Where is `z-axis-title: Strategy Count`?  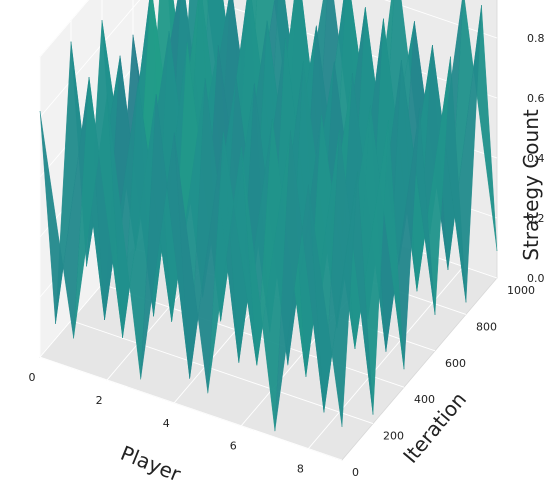 z-axis-title: Strategy Count is located at coordinates (531, 185).